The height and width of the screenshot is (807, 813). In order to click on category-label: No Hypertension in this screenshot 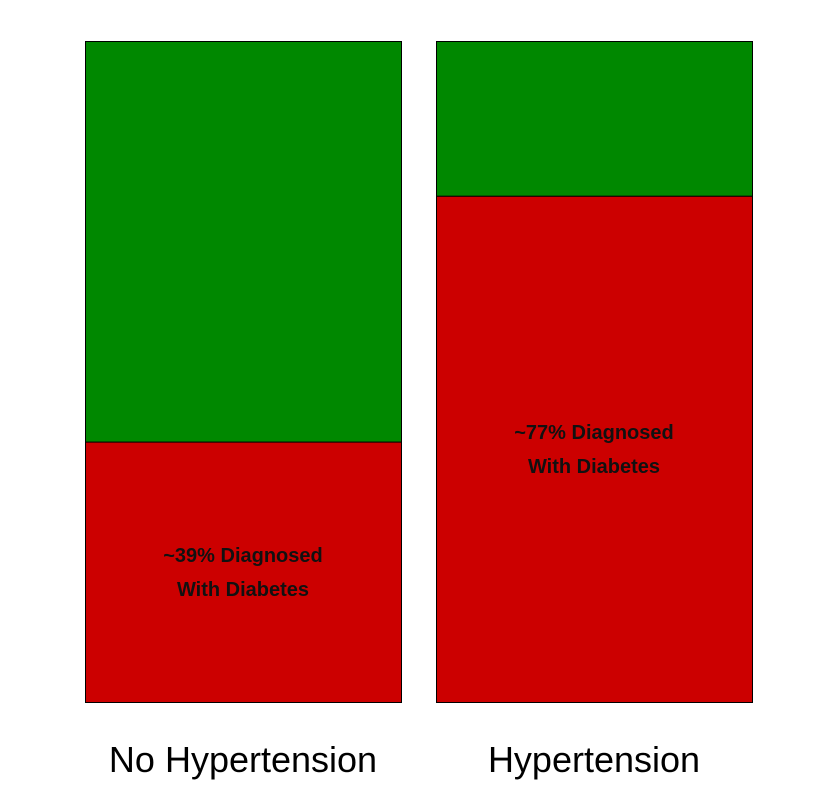, I will do `click(243, 759)`.